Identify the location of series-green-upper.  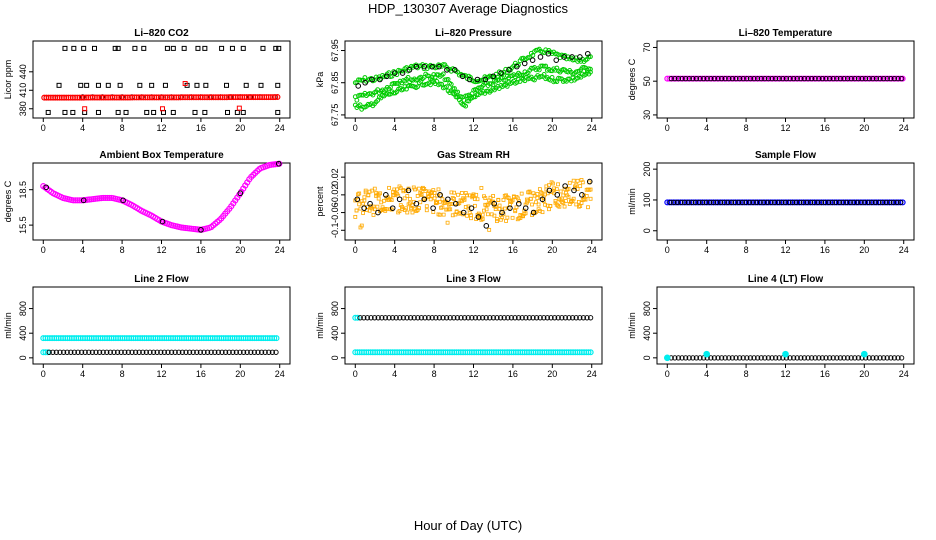
(472, 66).